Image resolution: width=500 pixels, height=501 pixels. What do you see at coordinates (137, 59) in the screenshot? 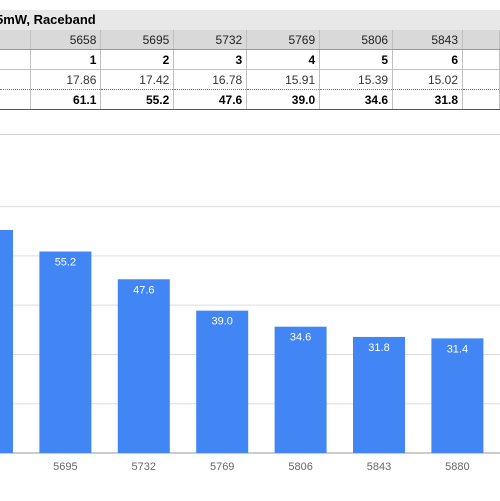
I see `table-cell: 2` at bounding box center [137, 59].